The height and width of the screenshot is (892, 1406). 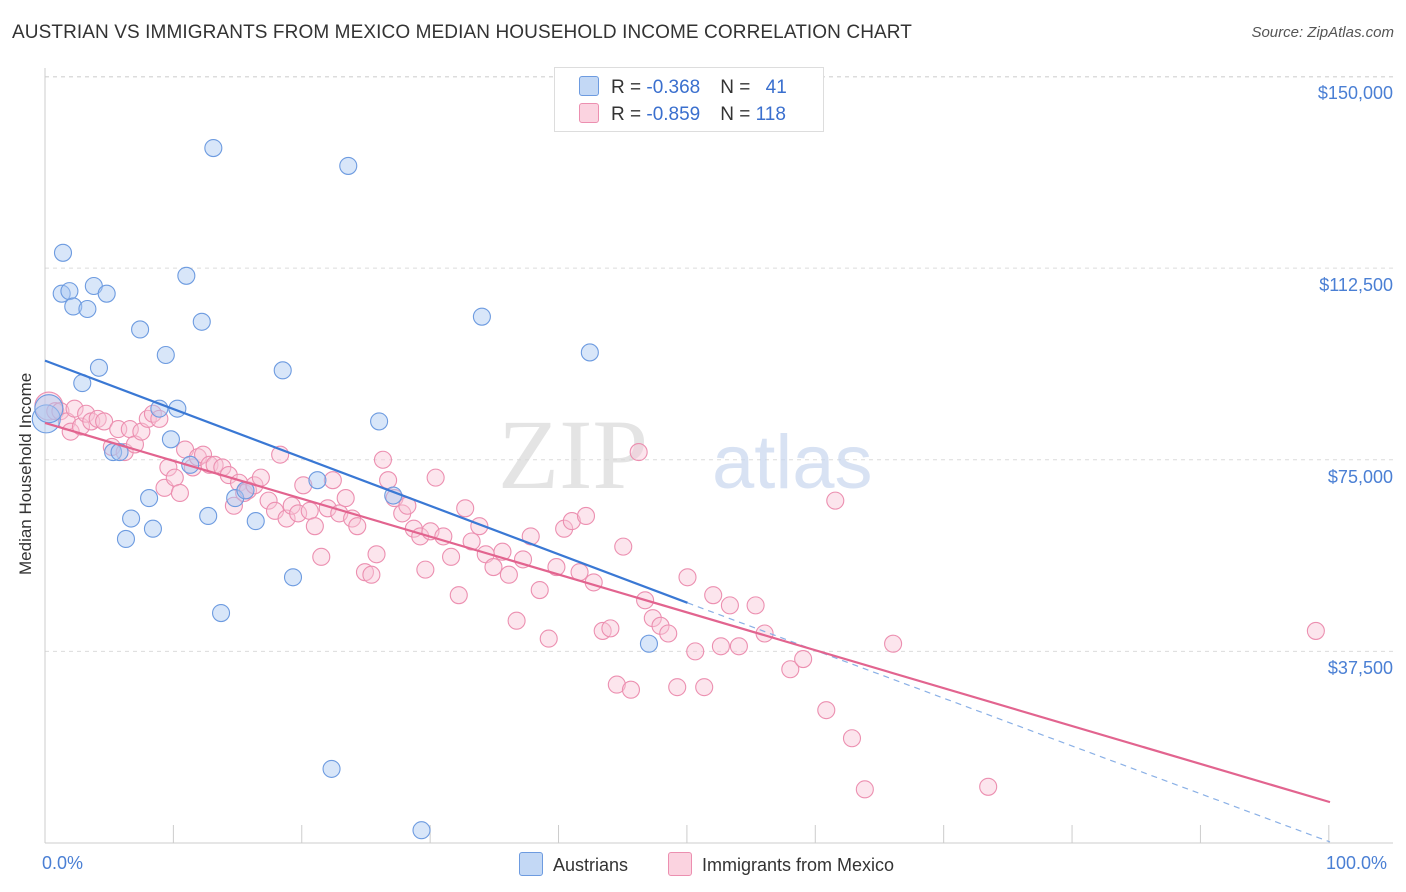 What do you see at coordinates (366, 481) in the screenshot?
I see `trend-line-austrians` at bounding box center [366, 481].